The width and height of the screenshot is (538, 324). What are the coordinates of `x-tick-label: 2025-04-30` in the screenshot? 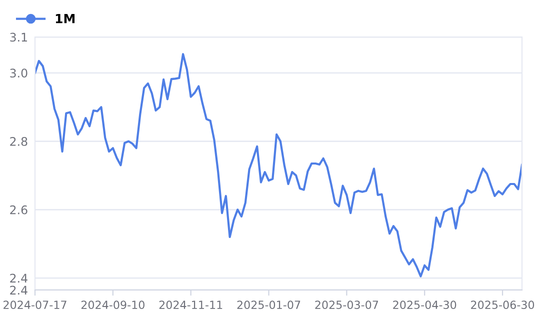 It's located at (424, 305).